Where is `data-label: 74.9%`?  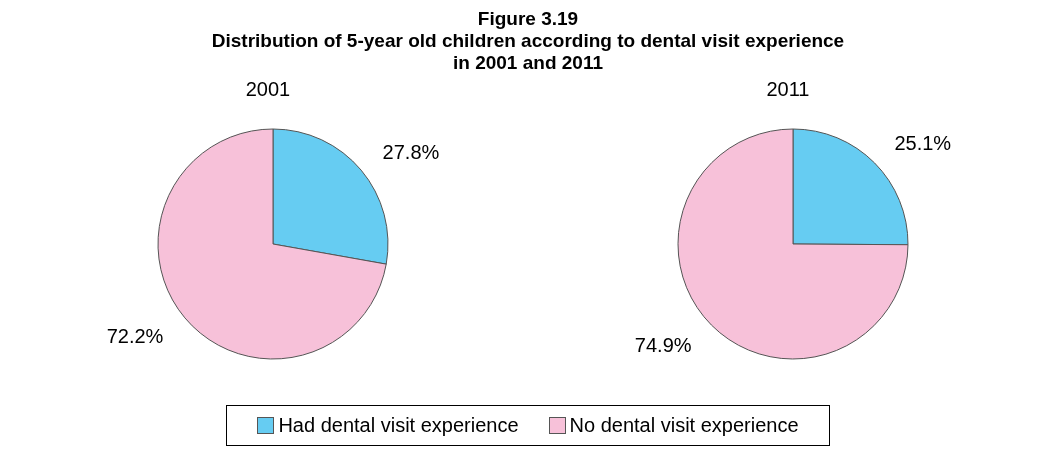
data-label: 74.9% is located at coordinates (663, 344).